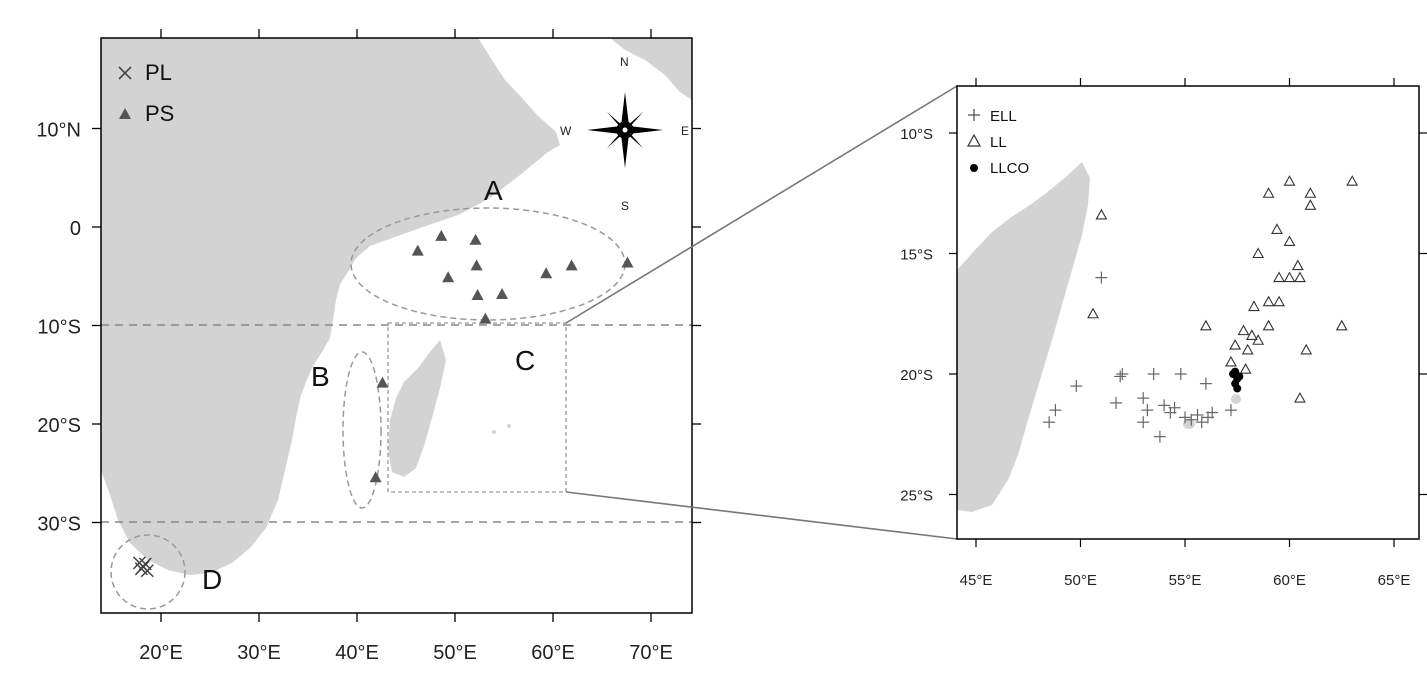  Describe the element at coordinates (974, 140) in the screenshot. I see `legend-open-triangle-icon` at that location.